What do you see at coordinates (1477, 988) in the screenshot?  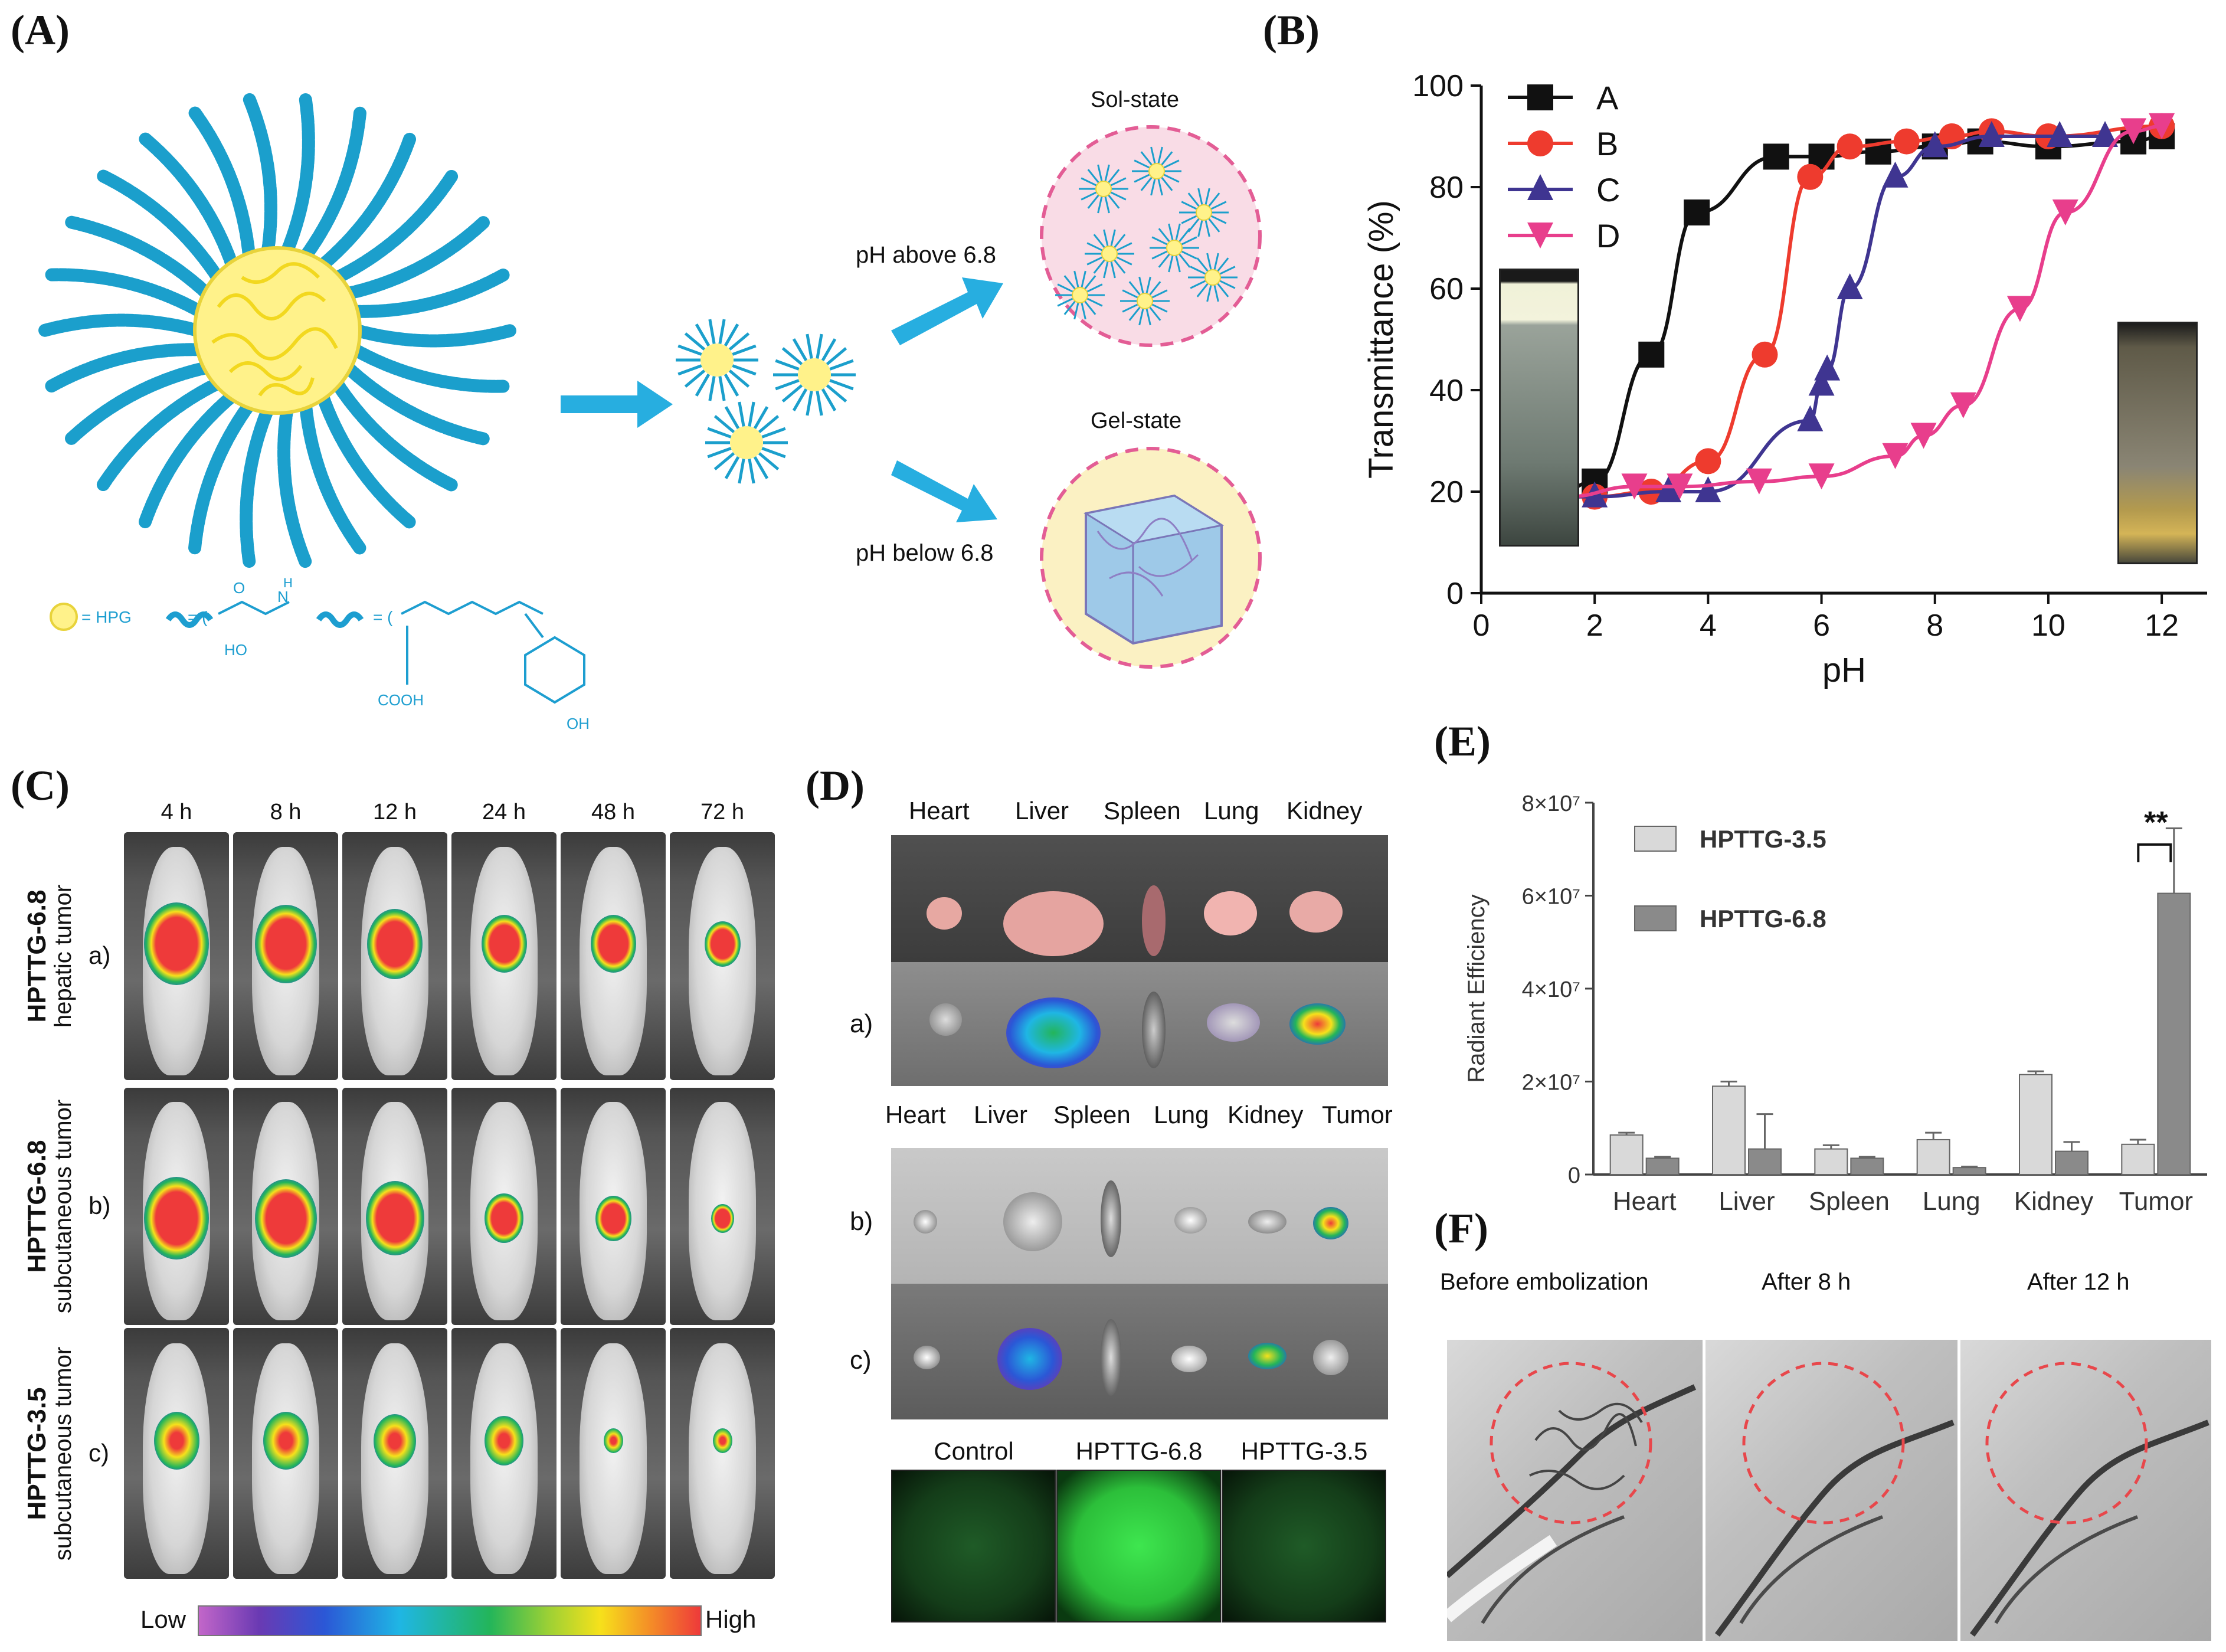 I see `y-axis-label: Radiant Efficiency` at bounding box center [1477, 988].